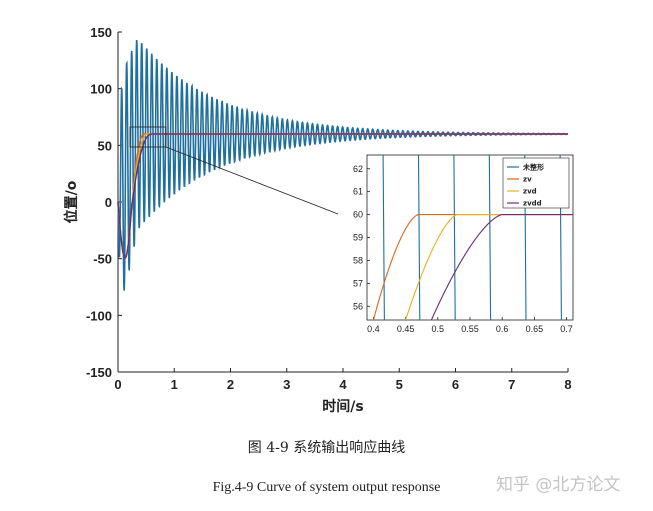 The image size is (653, 511). I want to click on legend-label: zv, so click(527, 180).